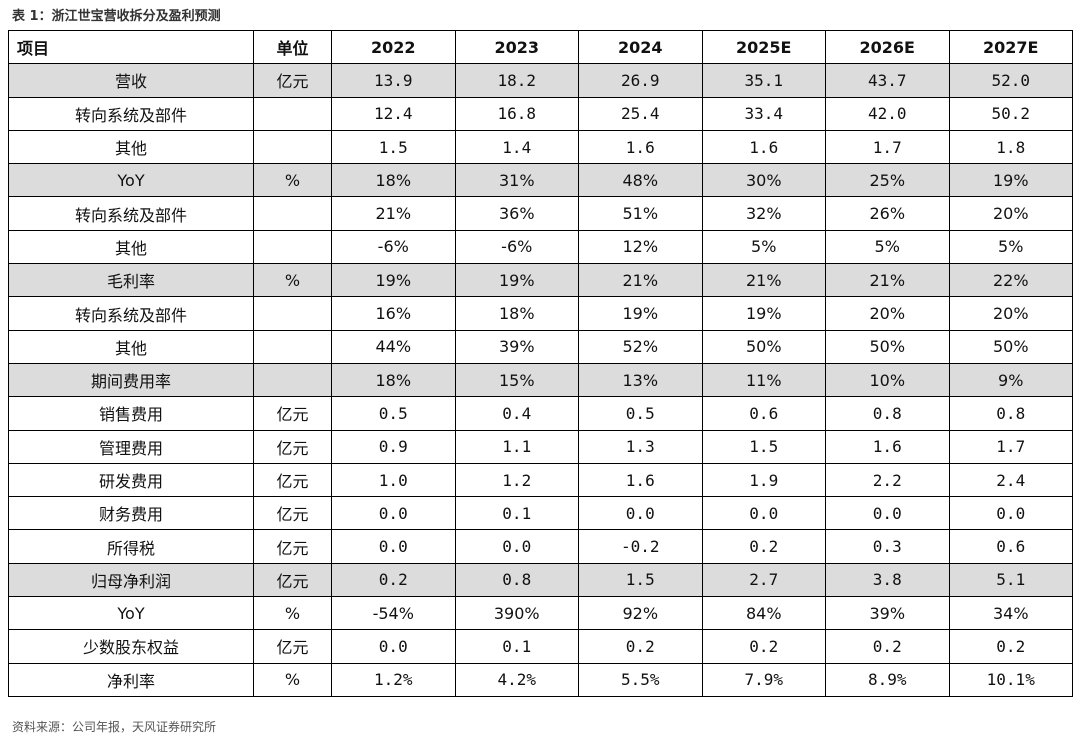 This screenshot has width=1080, height=740. I want to click on table-row: 营收 亿元 13.9 18.2 26.9 35.1 43.7 52.0, so click(540, 80).